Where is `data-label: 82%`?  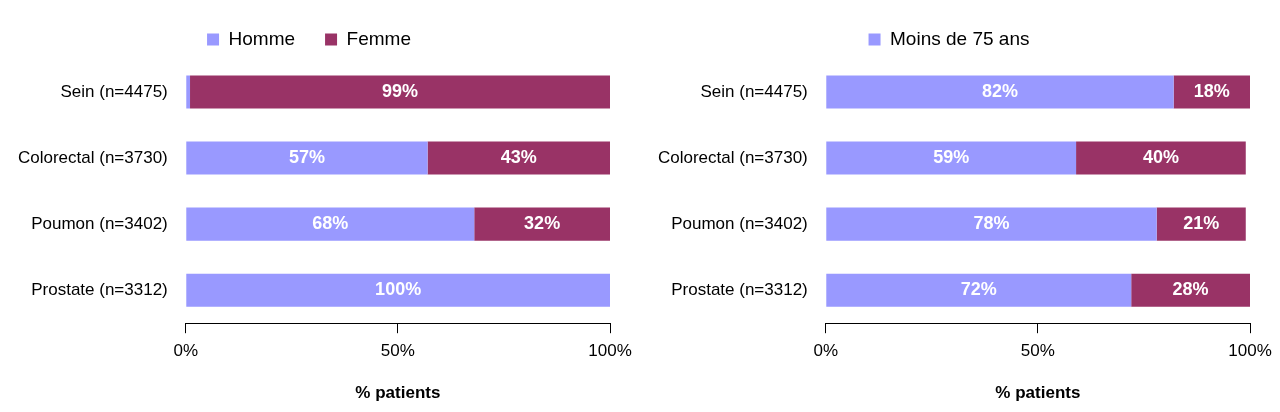
data-label: 82% is located at coordinates (999, 90).